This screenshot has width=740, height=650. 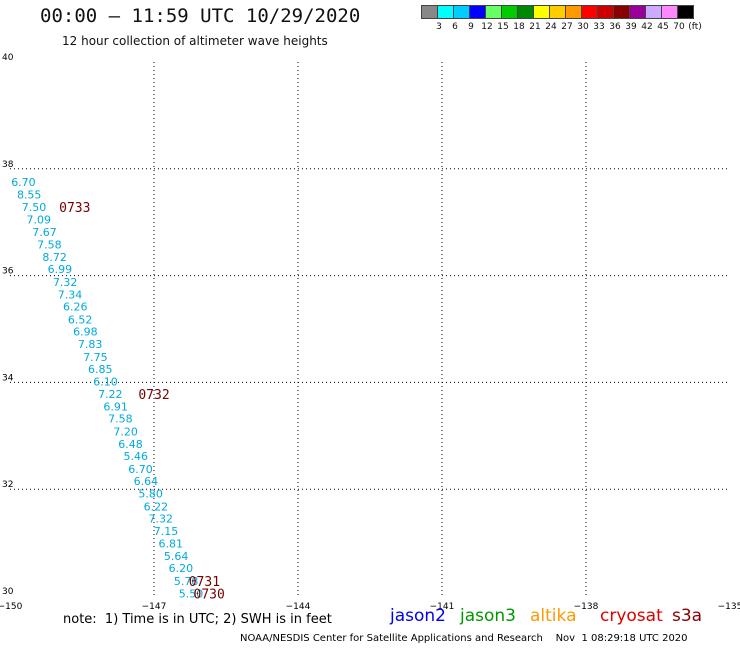 I want to click on satellite-label-s3a: s3a, so click(x=687, y=616).